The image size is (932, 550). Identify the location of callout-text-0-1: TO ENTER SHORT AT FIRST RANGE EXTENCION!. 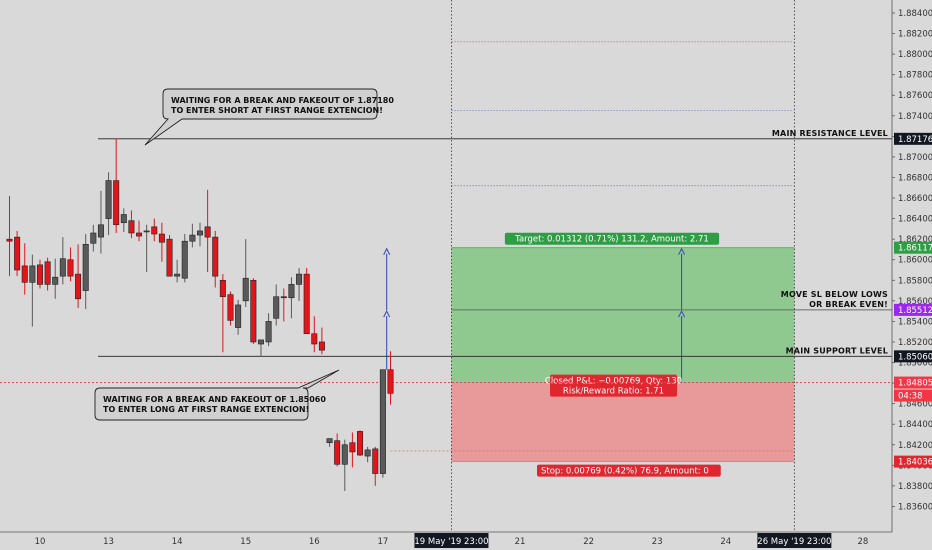
(277, 110).